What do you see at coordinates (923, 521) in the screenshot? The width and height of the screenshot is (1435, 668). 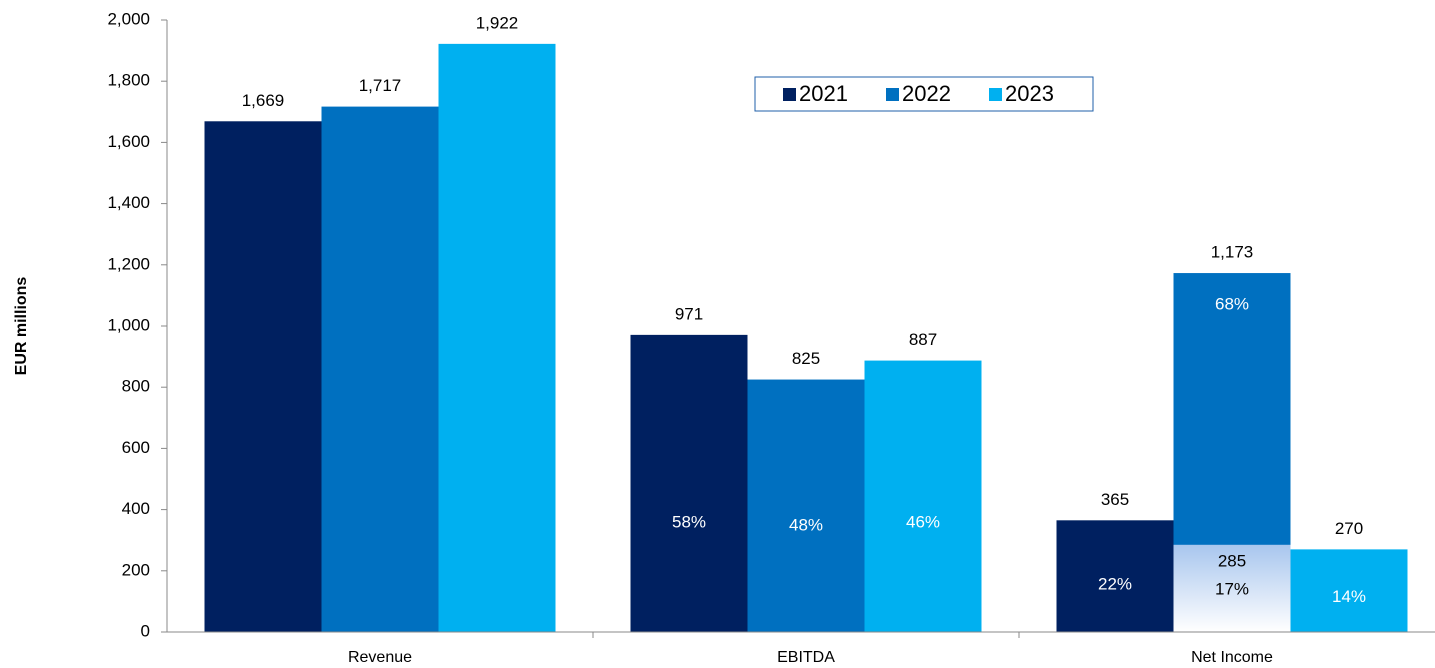 I see `margin-label: 46%` at bounding box center [923, 521].